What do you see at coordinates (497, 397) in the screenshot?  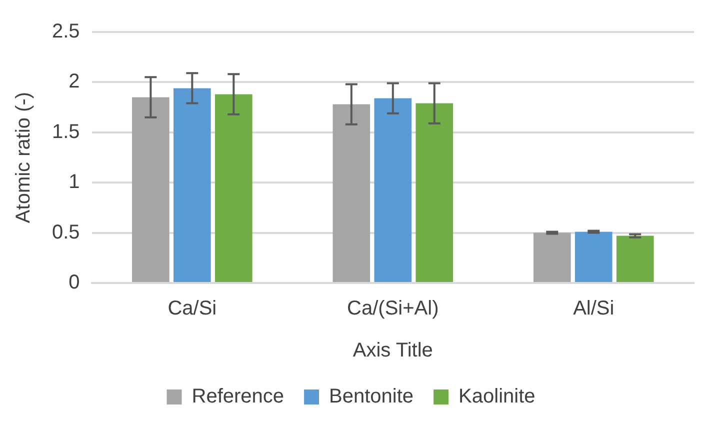 I see `legend-label: Kaolinite` at bounding box center [497, 397].